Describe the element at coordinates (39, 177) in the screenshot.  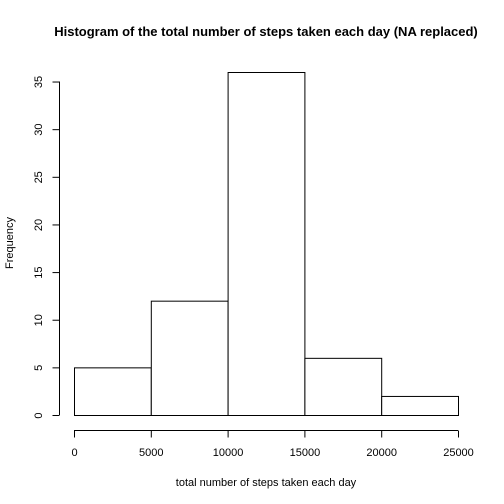
I see `y-tick-label: 25` at that location.